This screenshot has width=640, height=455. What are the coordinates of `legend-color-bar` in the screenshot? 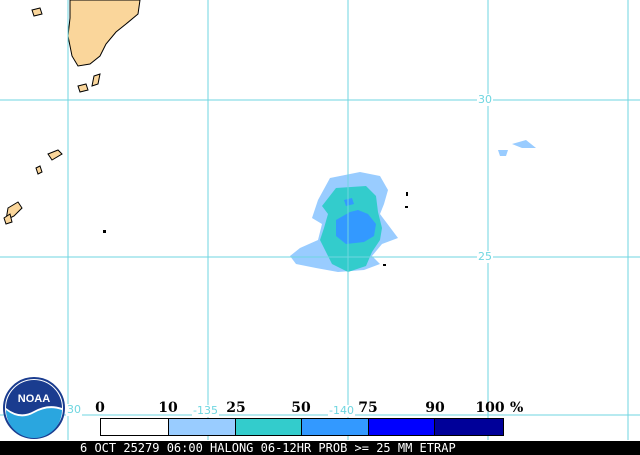 It's located at (302, 427).